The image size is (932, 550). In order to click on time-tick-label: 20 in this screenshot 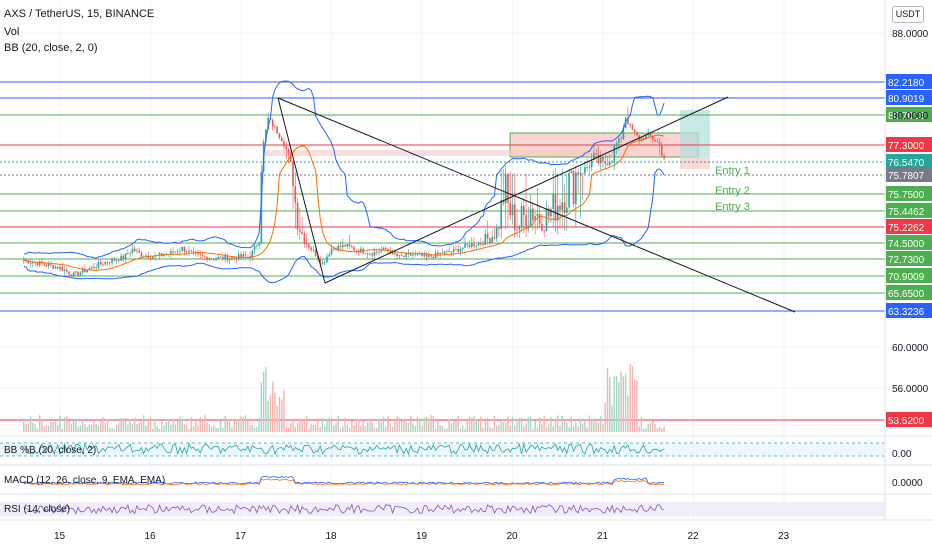, I will do `click(513, 536)`.